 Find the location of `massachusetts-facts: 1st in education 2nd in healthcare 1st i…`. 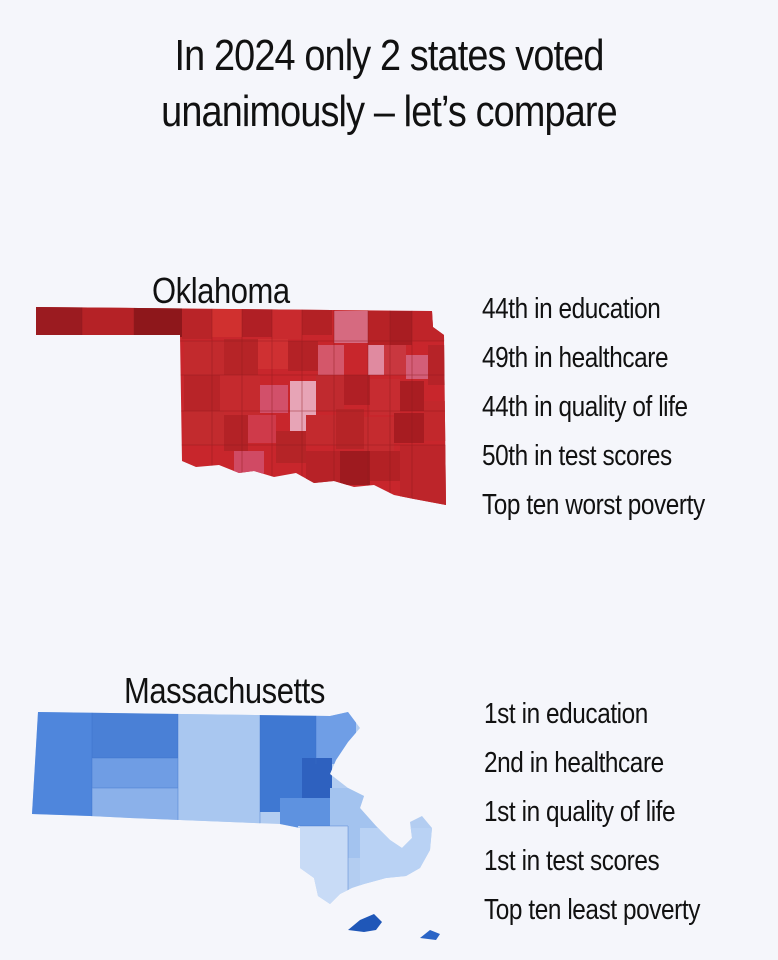

massachusetts-facts: 1st in education 2nd in healthcare 1st i… is located at coordinates (592, 812).